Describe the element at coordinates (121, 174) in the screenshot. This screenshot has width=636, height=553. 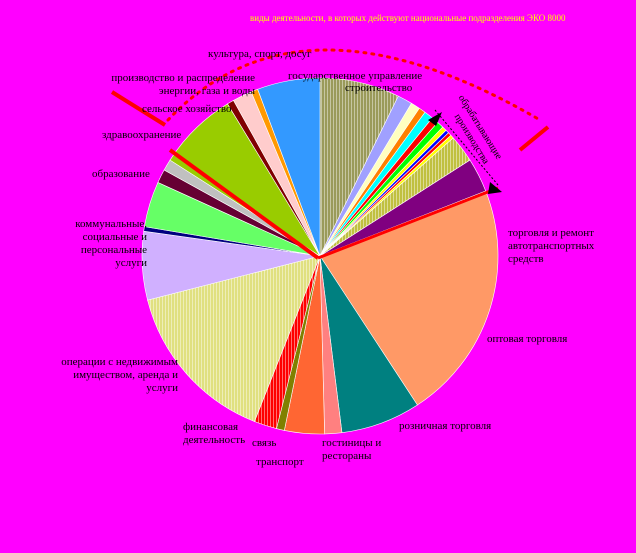
I see `label-edu: образование` at that location.